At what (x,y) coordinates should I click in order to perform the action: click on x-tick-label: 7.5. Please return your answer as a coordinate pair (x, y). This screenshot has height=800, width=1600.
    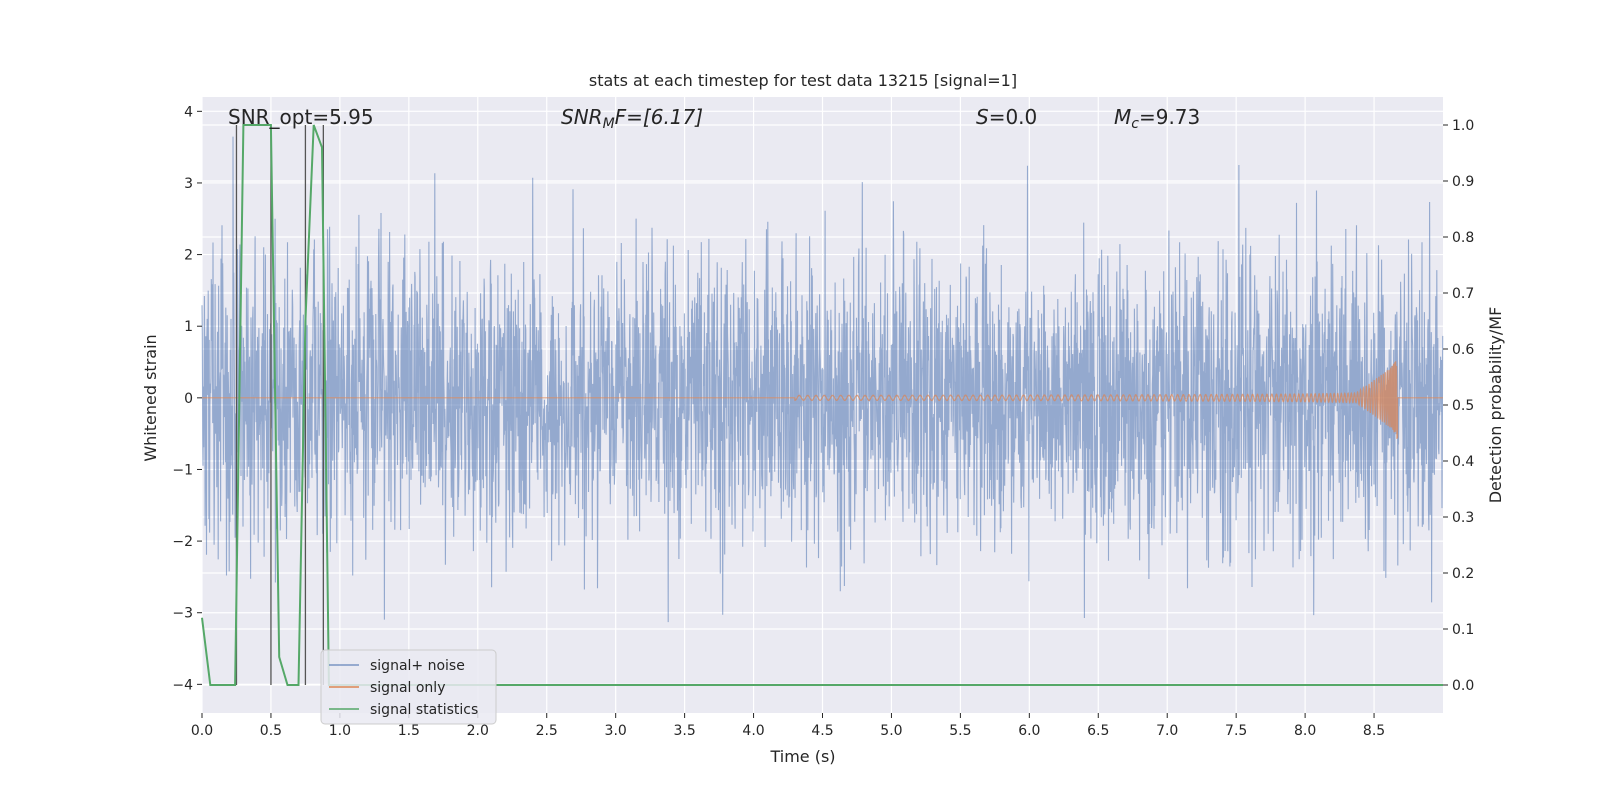
    Looking at the image, I should click on (1236, 731).